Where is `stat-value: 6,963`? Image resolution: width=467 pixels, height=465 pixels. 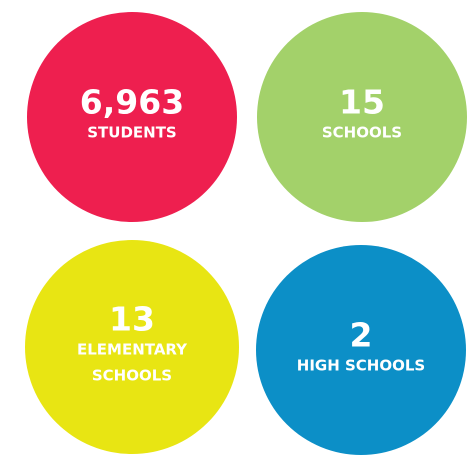
stat-value: 6,963 is located at coordinates (132, 102).